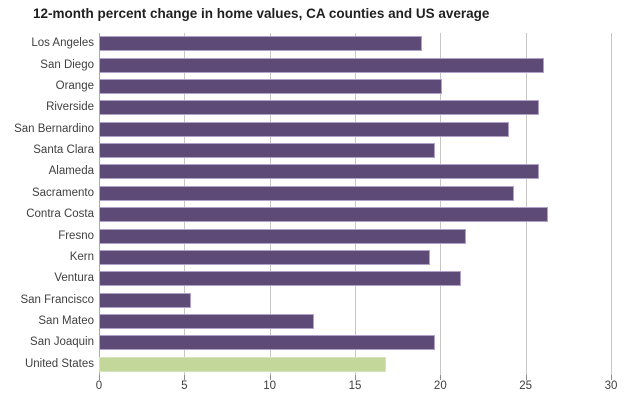  I want to click on bar-san-bernardino, so click(304, 129).